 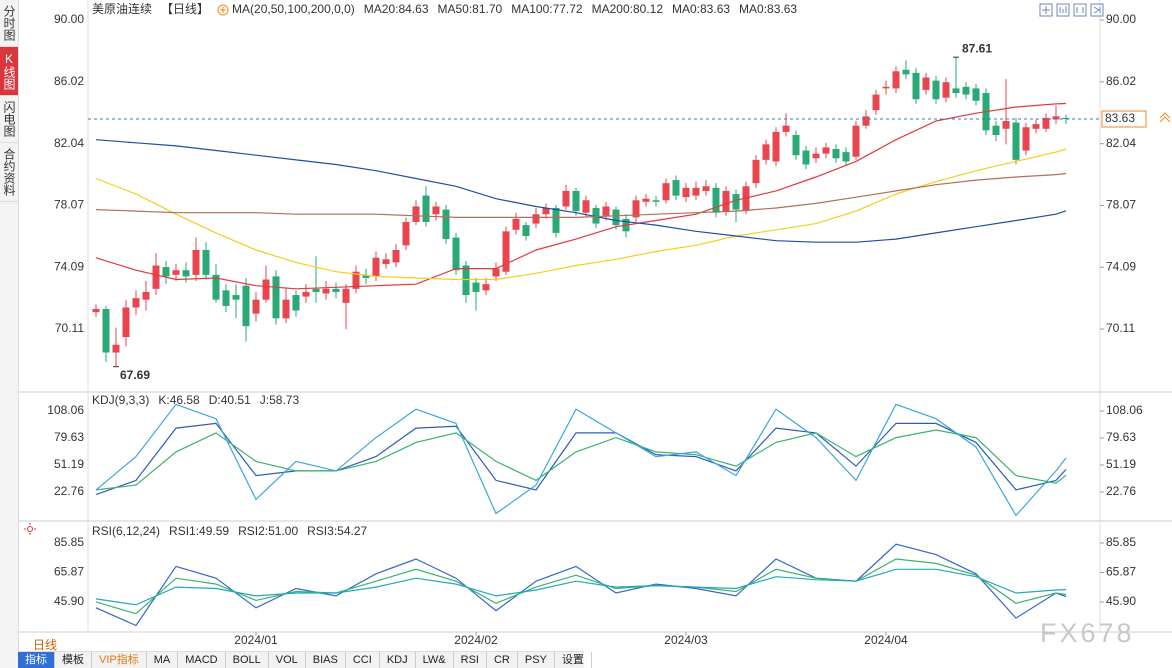 What do you see at coordinates (502, 660) in the screenshot?
I see `indicator-tab: CR` at bounding box center [502, 660].